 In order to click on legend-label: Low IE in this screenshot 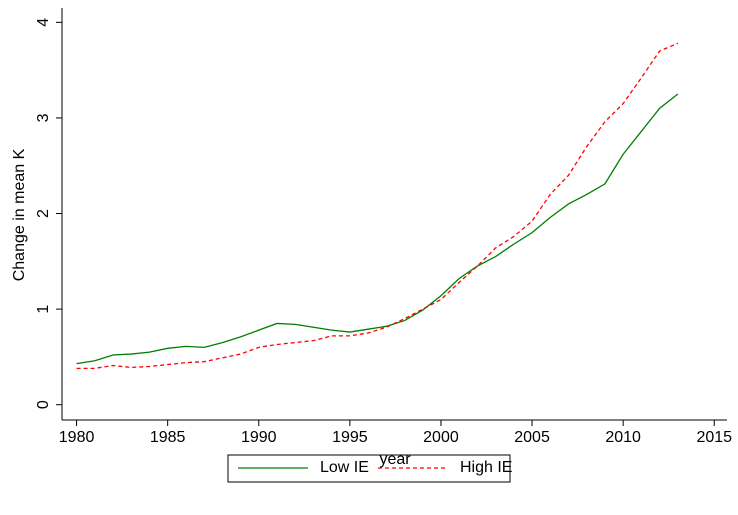, I will do `click(344, 467)`.